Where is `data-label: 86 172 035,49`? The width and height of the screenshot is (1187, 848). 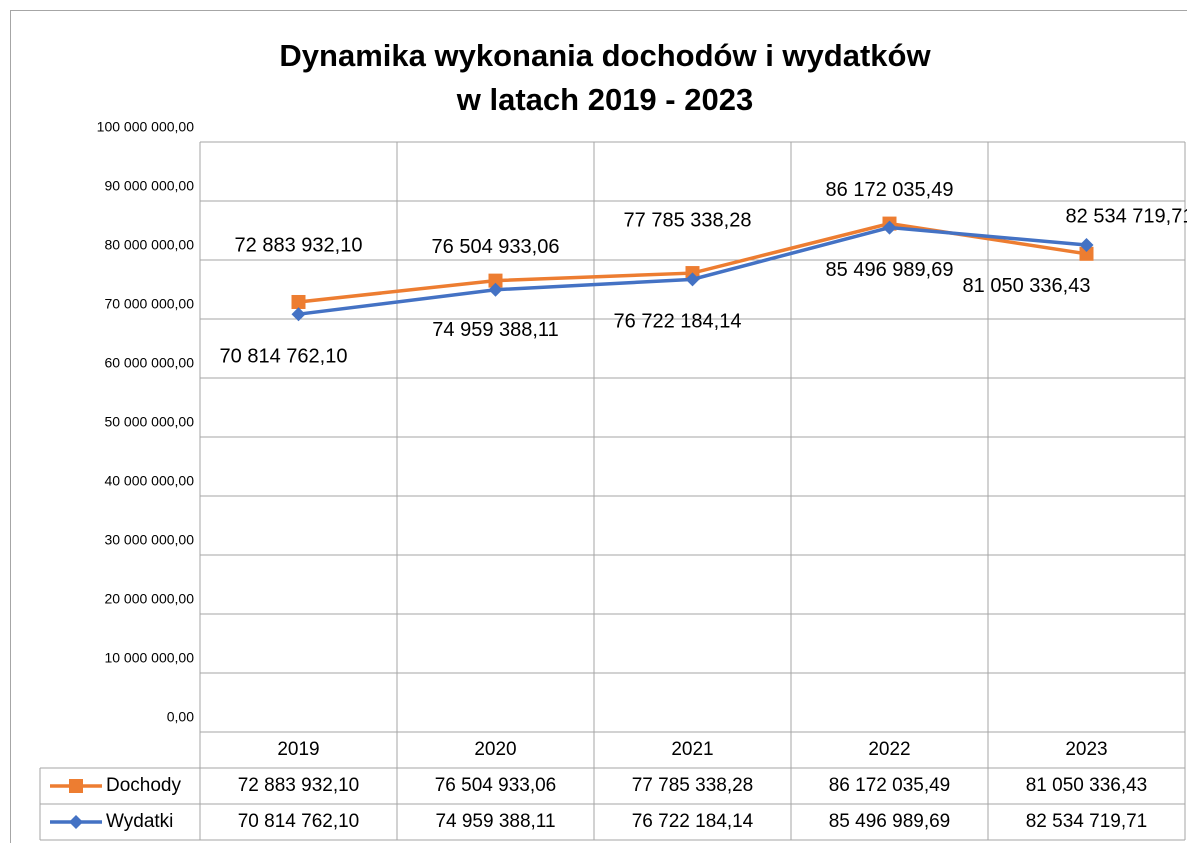
data-label: 86 172 035,49 is located at coordinates (890, 190).